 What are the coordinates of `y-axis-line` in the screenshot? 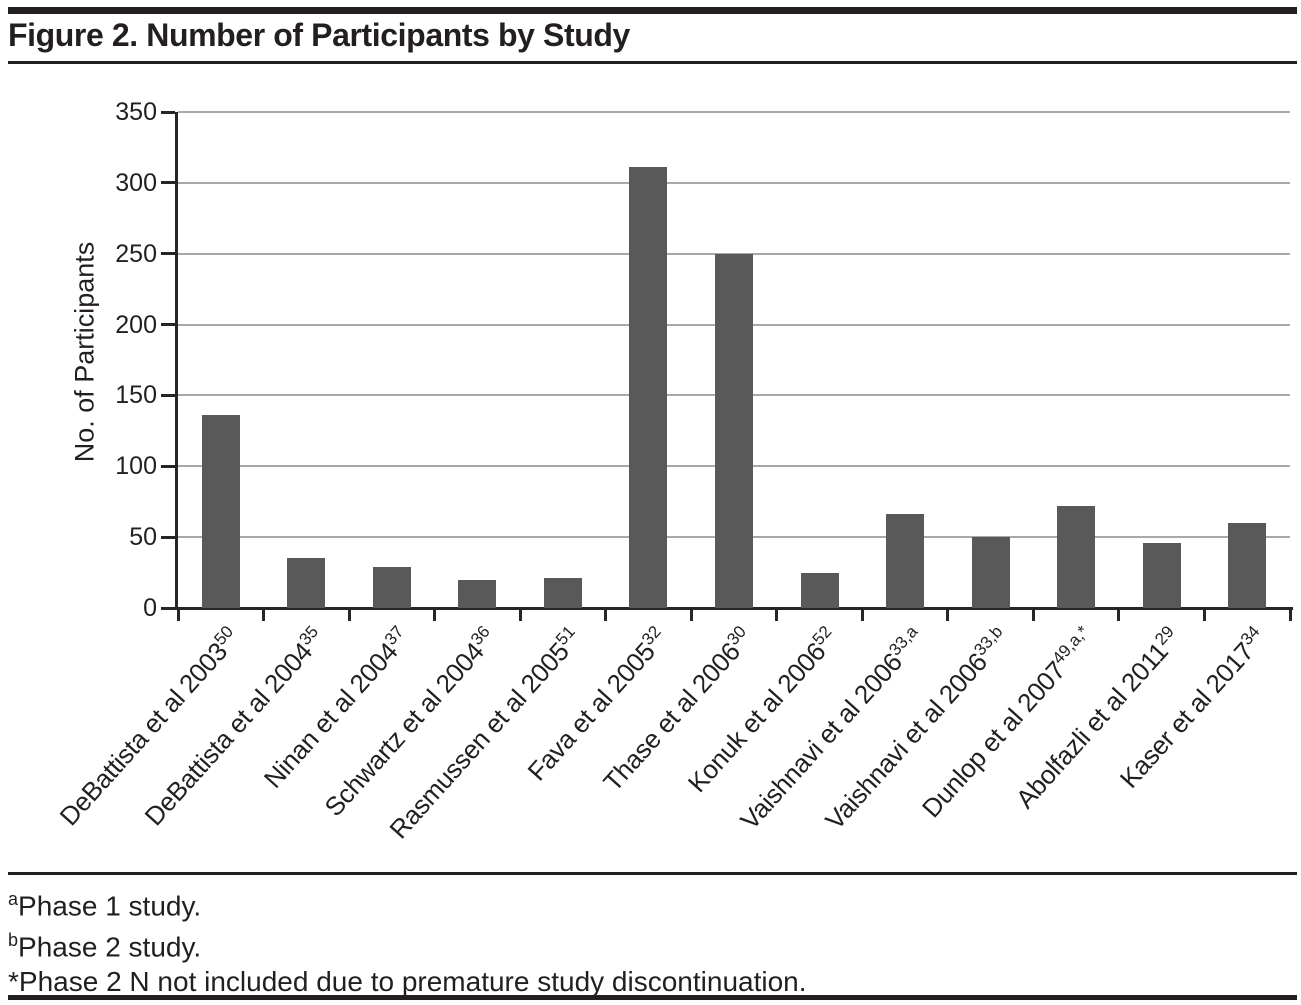 It's located at (176, 361).